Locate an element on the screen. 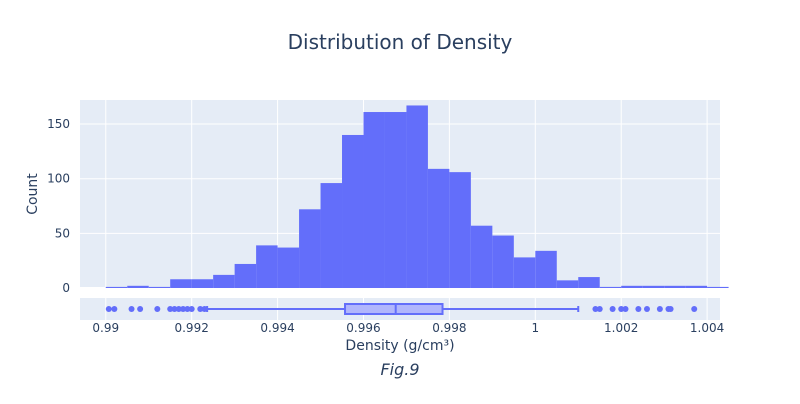 The image size is (800, 404). x-tick-label: 1.002 is located at coordinates (621, 328).